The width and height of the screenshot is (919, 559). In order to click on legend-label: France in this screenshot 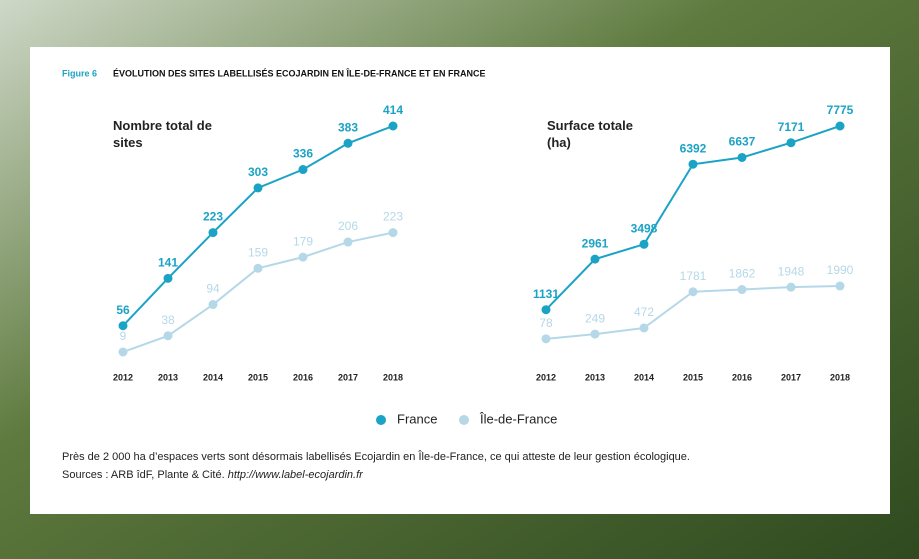, I will do `click(417, 418)`.